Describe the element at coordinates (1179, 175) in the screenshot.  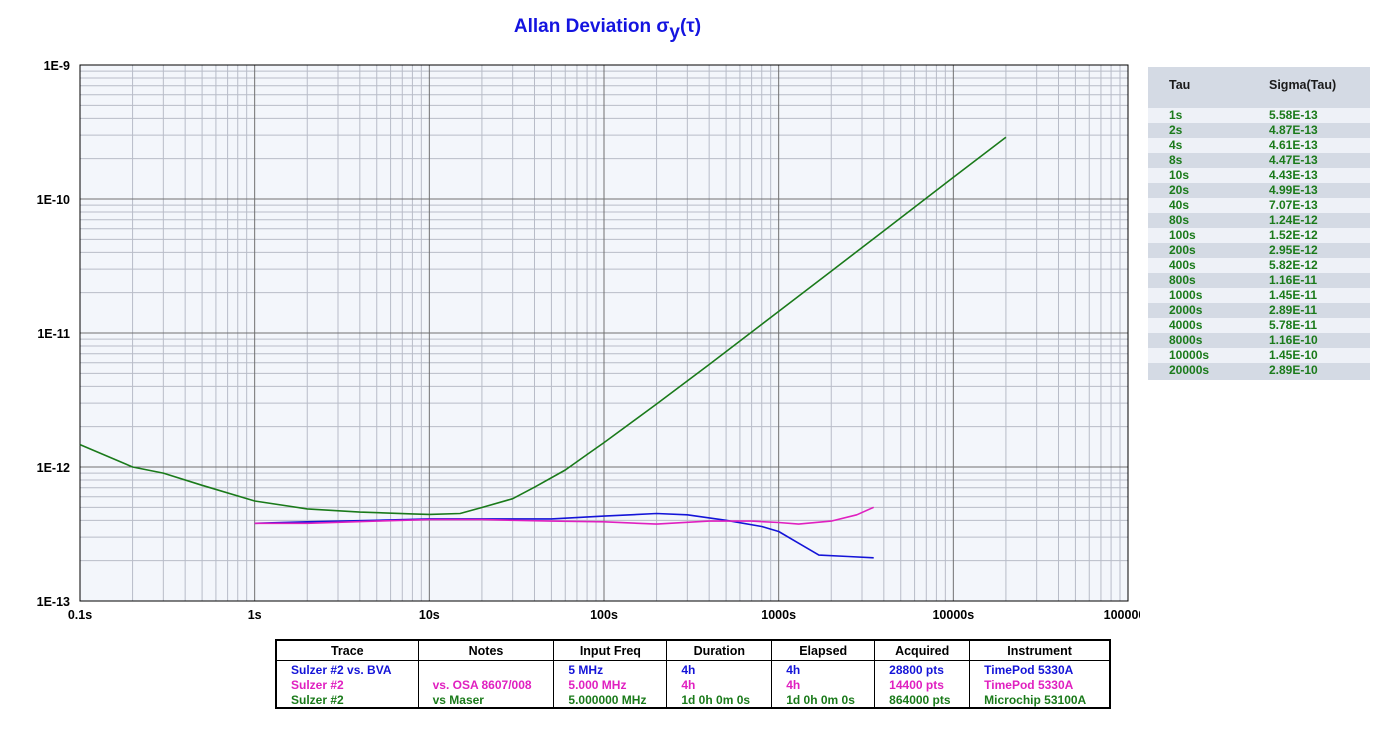
I see `tau-value: 10s` at that location.